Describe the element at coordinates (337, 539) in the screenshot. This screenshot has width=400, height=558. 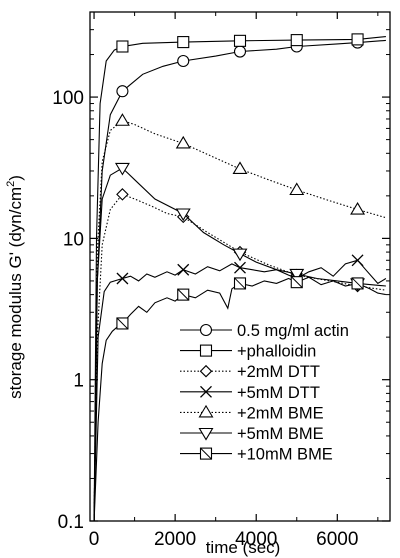
I see `x-tick-label: 6000` at that location.